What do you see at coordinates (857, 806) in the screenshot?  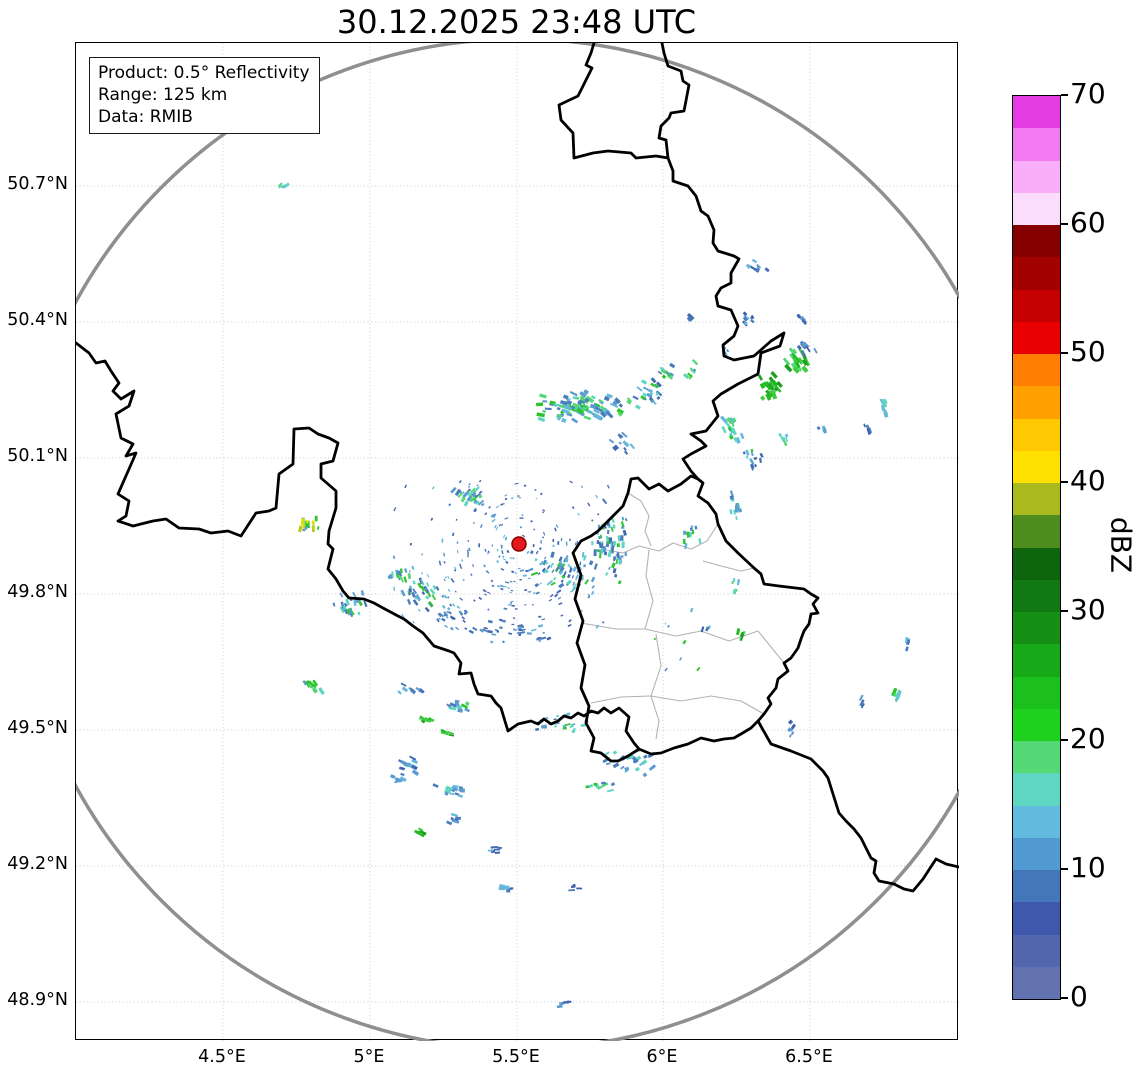 I see `country-border` at bounding box center [857, 806].